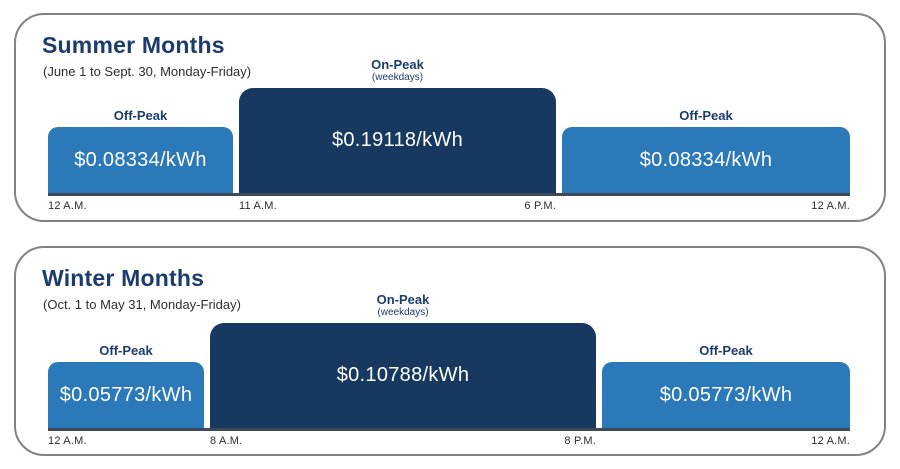 The width and height of the screenshot is (900, 469). I want to click on axis-tick: 6 P.M., so click(540, 206).